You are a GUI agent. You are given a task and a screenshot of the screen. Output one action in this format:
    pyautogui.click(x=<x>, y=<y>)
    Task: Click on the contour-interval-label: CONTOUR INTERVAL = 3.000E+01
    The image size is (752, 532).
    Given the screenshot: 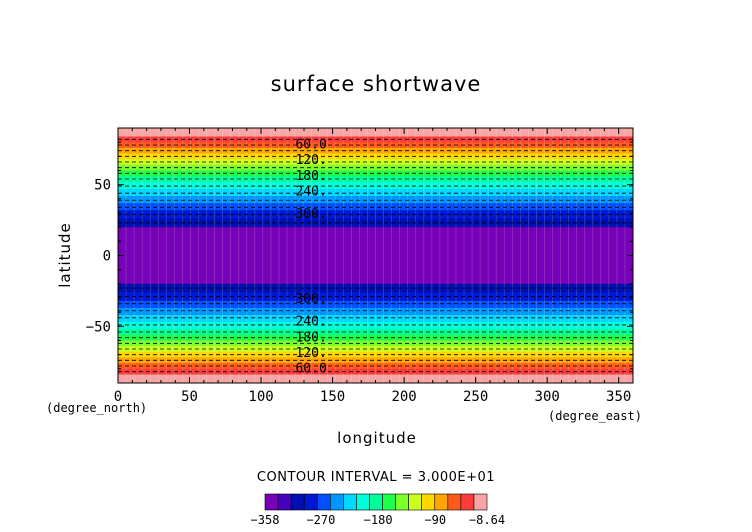 What is the action you would take?
    pyautogui.click(x=376, y=477)
    